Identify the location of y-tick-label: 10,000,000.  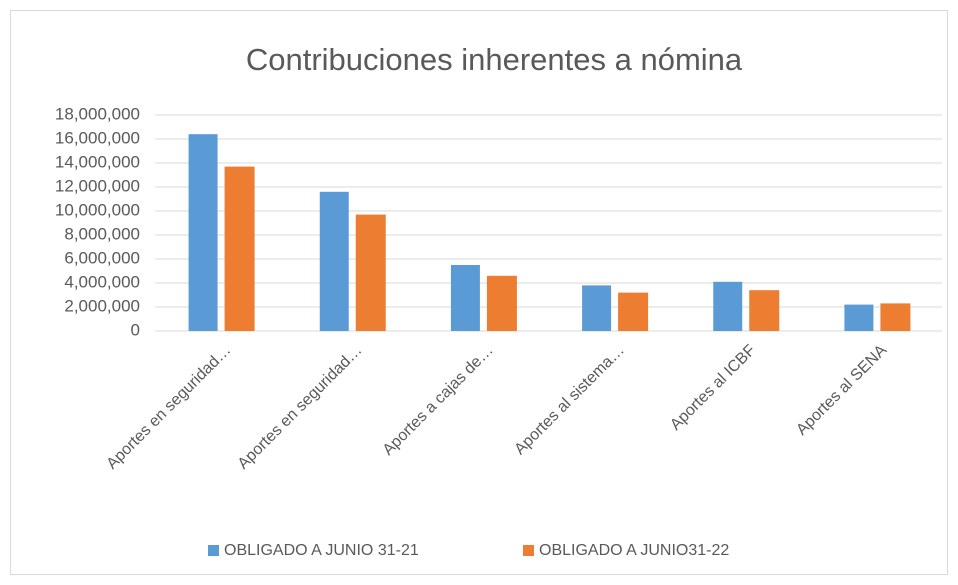
(97, 209).